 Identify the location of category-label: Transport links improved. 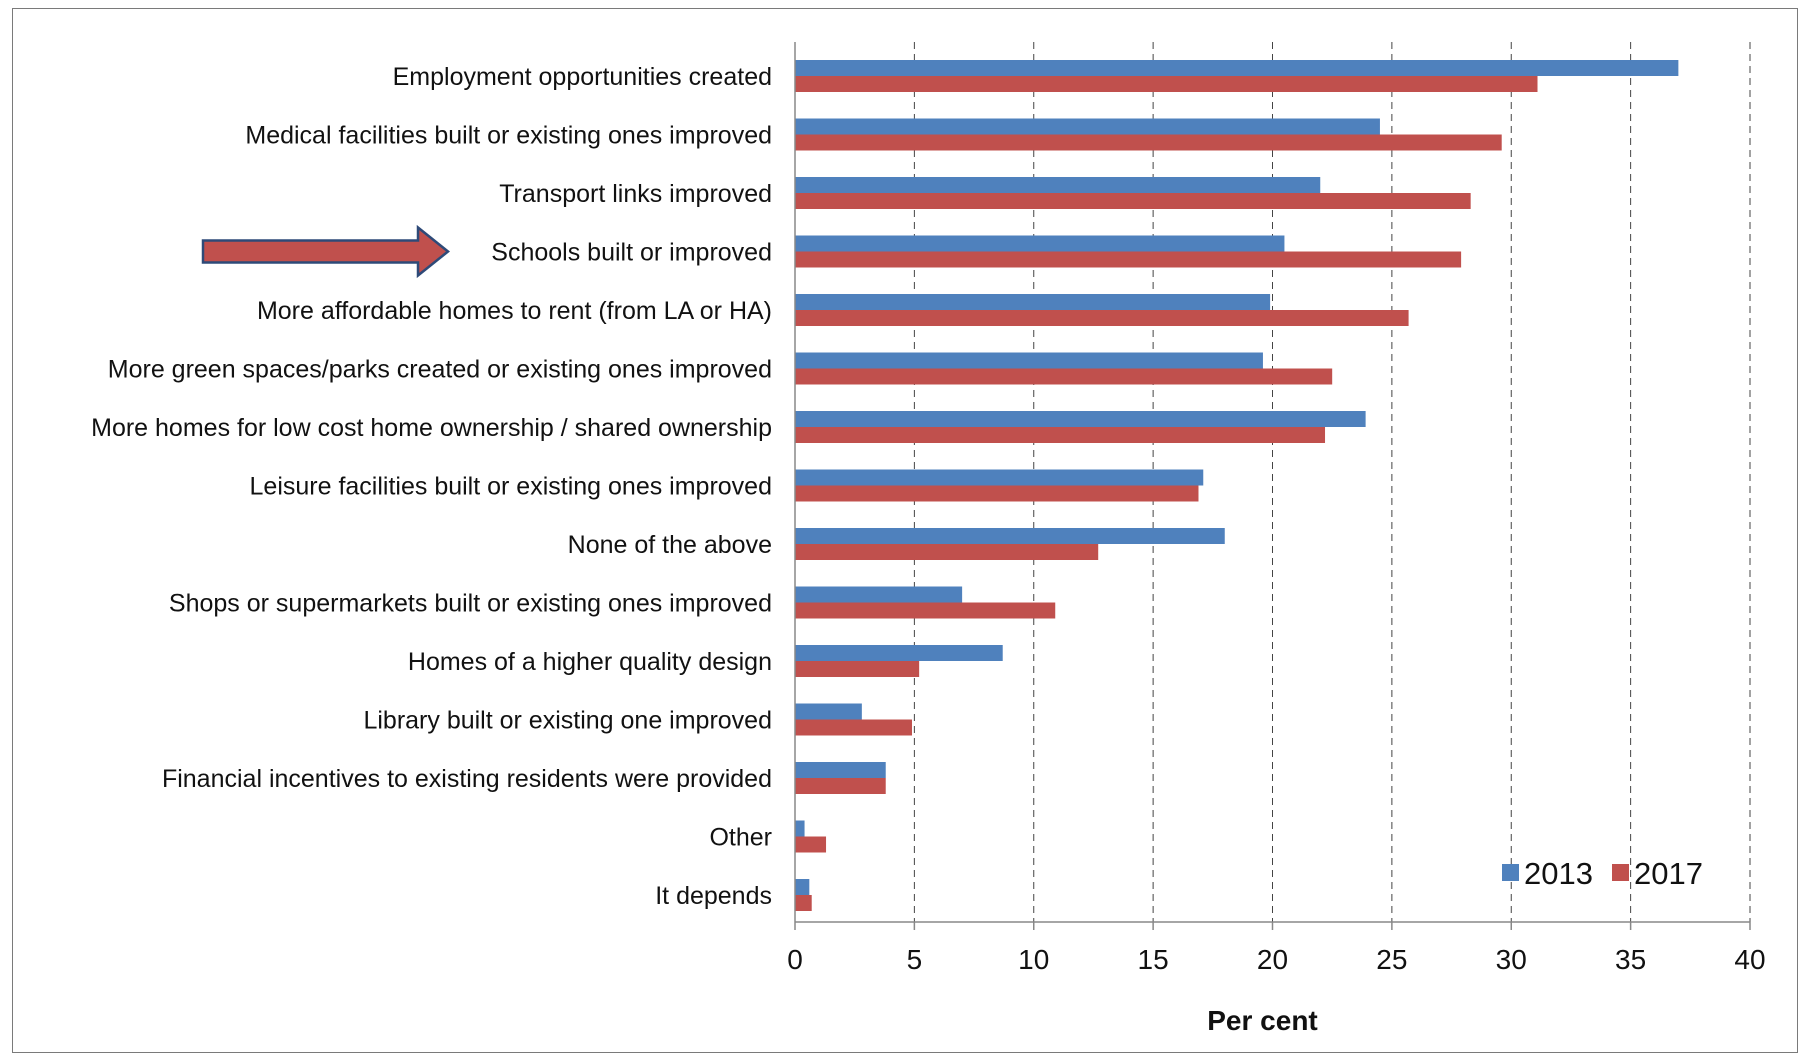
(635, 194).